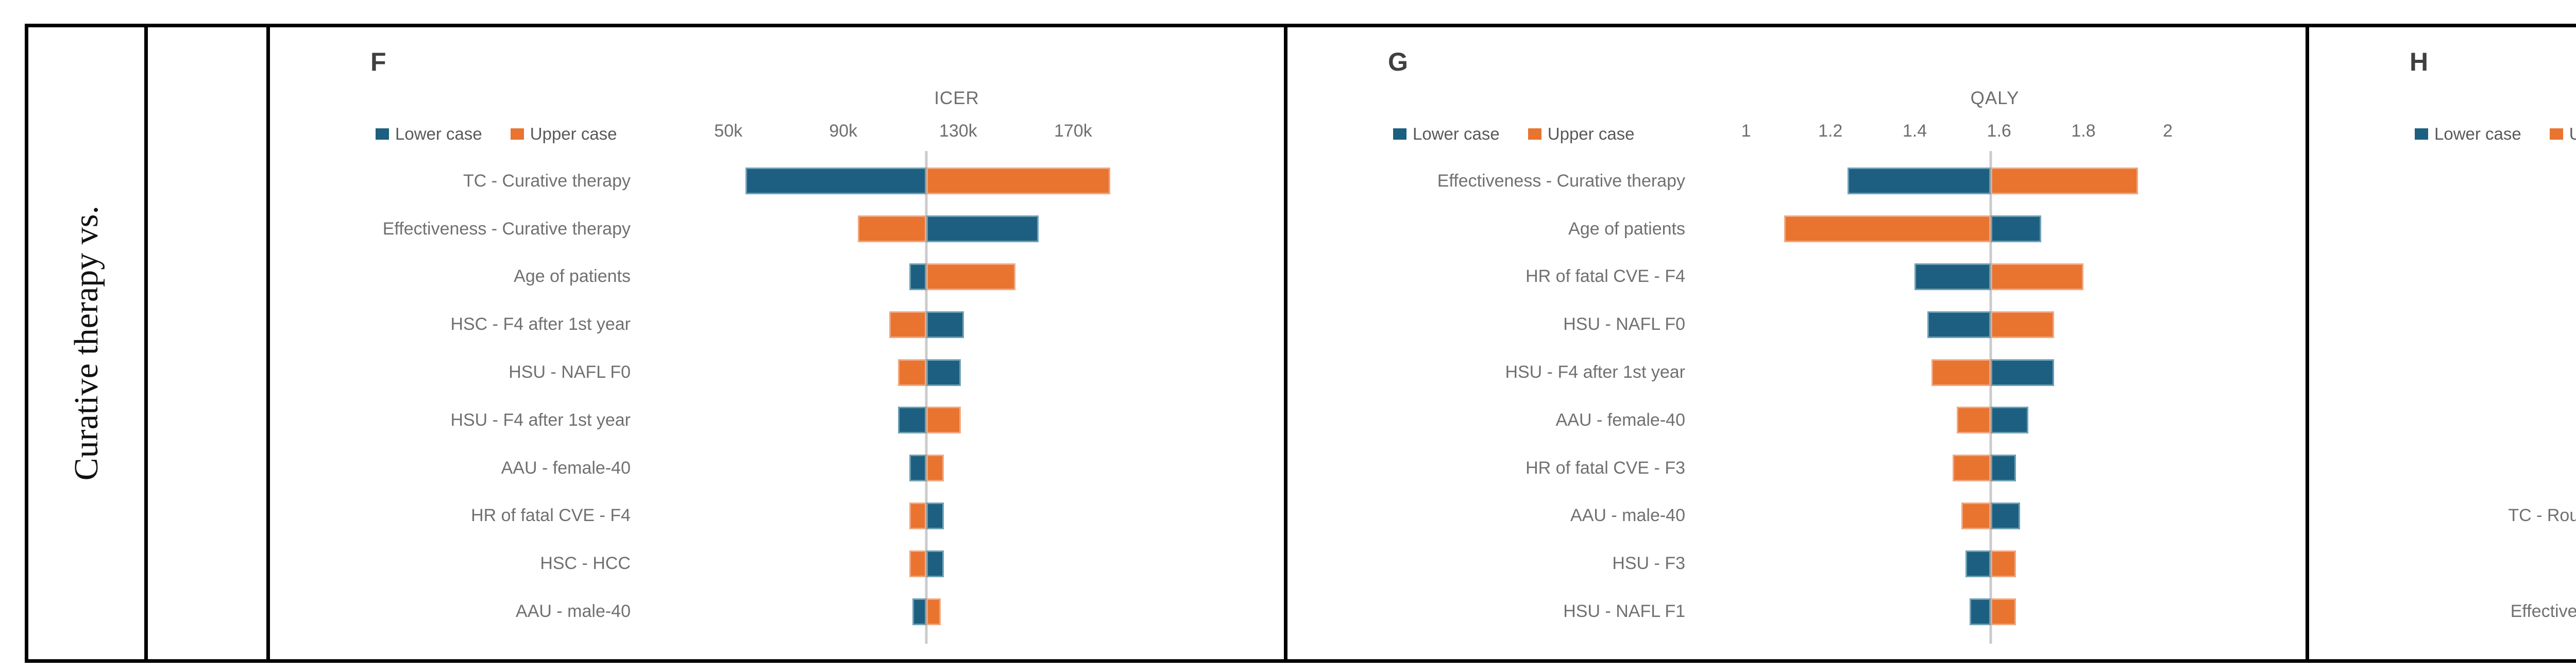 The height and width of the screenshot is (669, 2576). What do you see at coordinates (1624, 611) in the screenshot?
I see `category-label: HSU - NAFL F1` at bounding box center [1624, 611].